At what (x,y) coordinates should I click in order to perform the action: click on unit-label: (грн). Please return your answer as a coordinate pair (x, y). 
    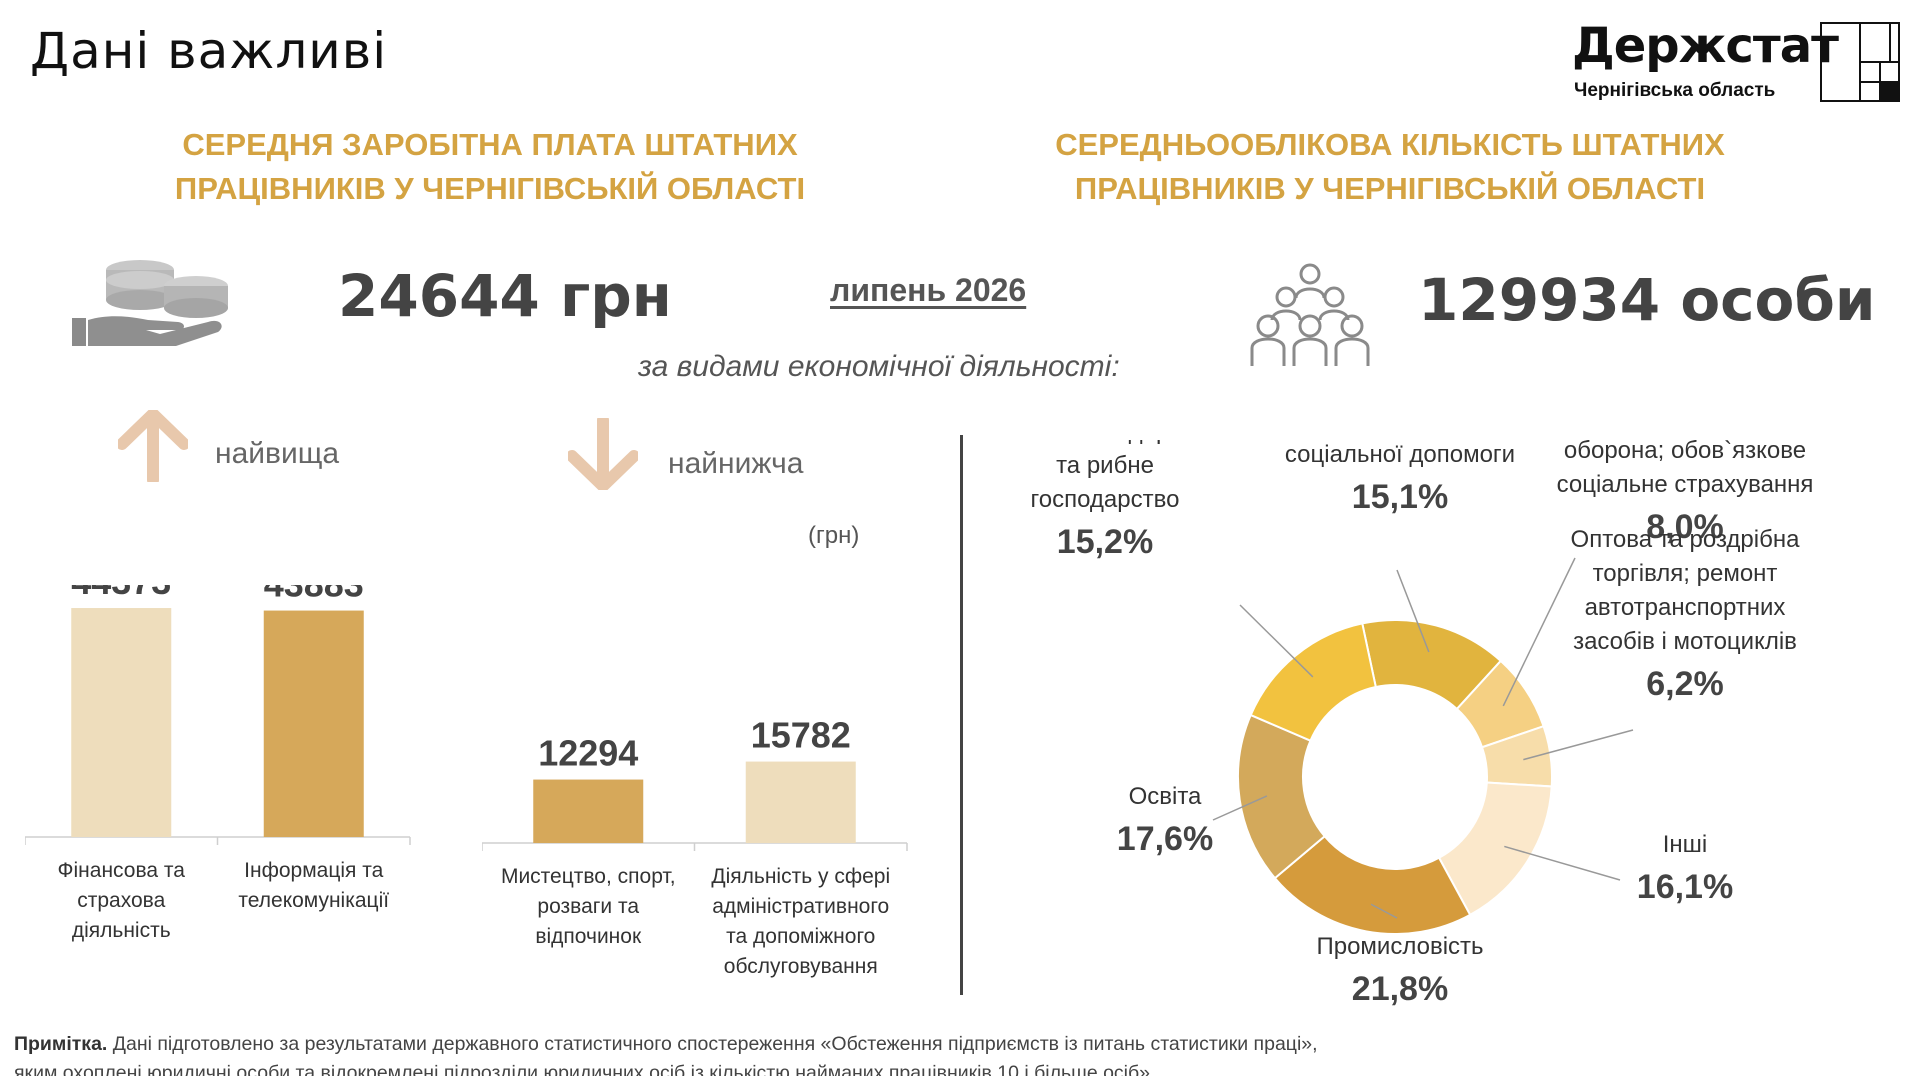
    Looking at the image, I should click on (834, 535).